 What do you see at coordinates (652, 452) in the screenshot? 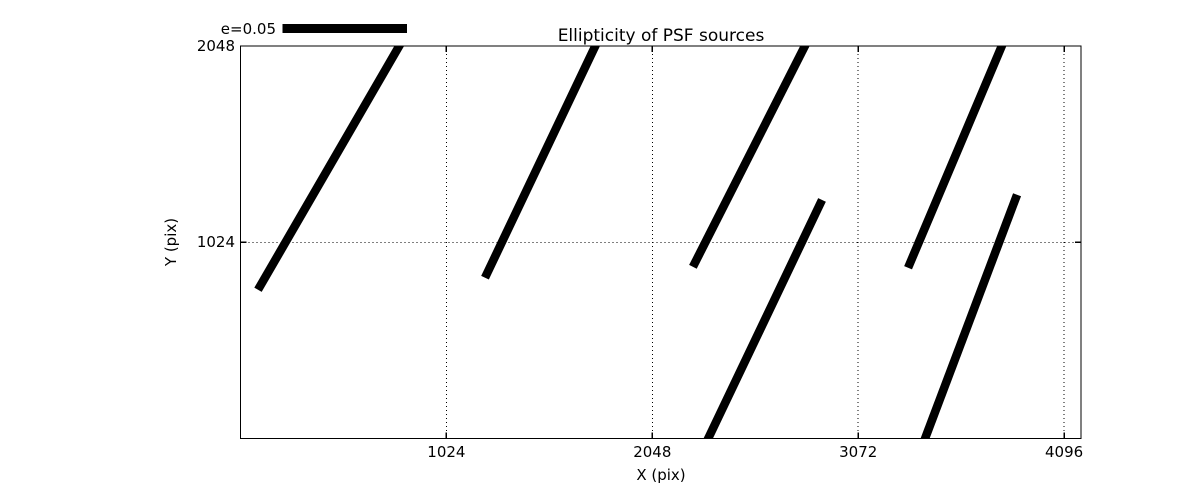
I see `x-tick-label: 2048` at bounding box center [652, 452].